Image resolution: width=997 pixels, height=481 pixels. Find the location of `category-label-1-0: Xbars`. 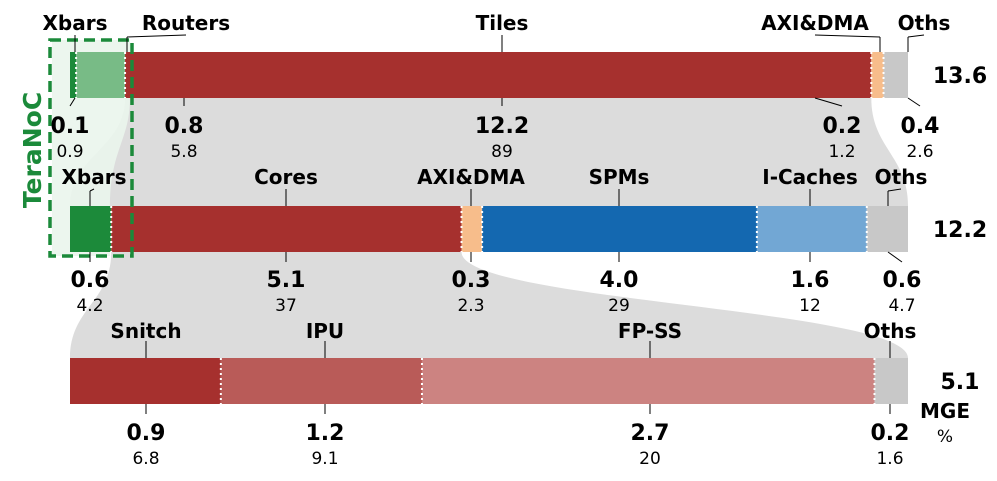

category-label-1-0: Xbars is located at coordinates (94, 177).